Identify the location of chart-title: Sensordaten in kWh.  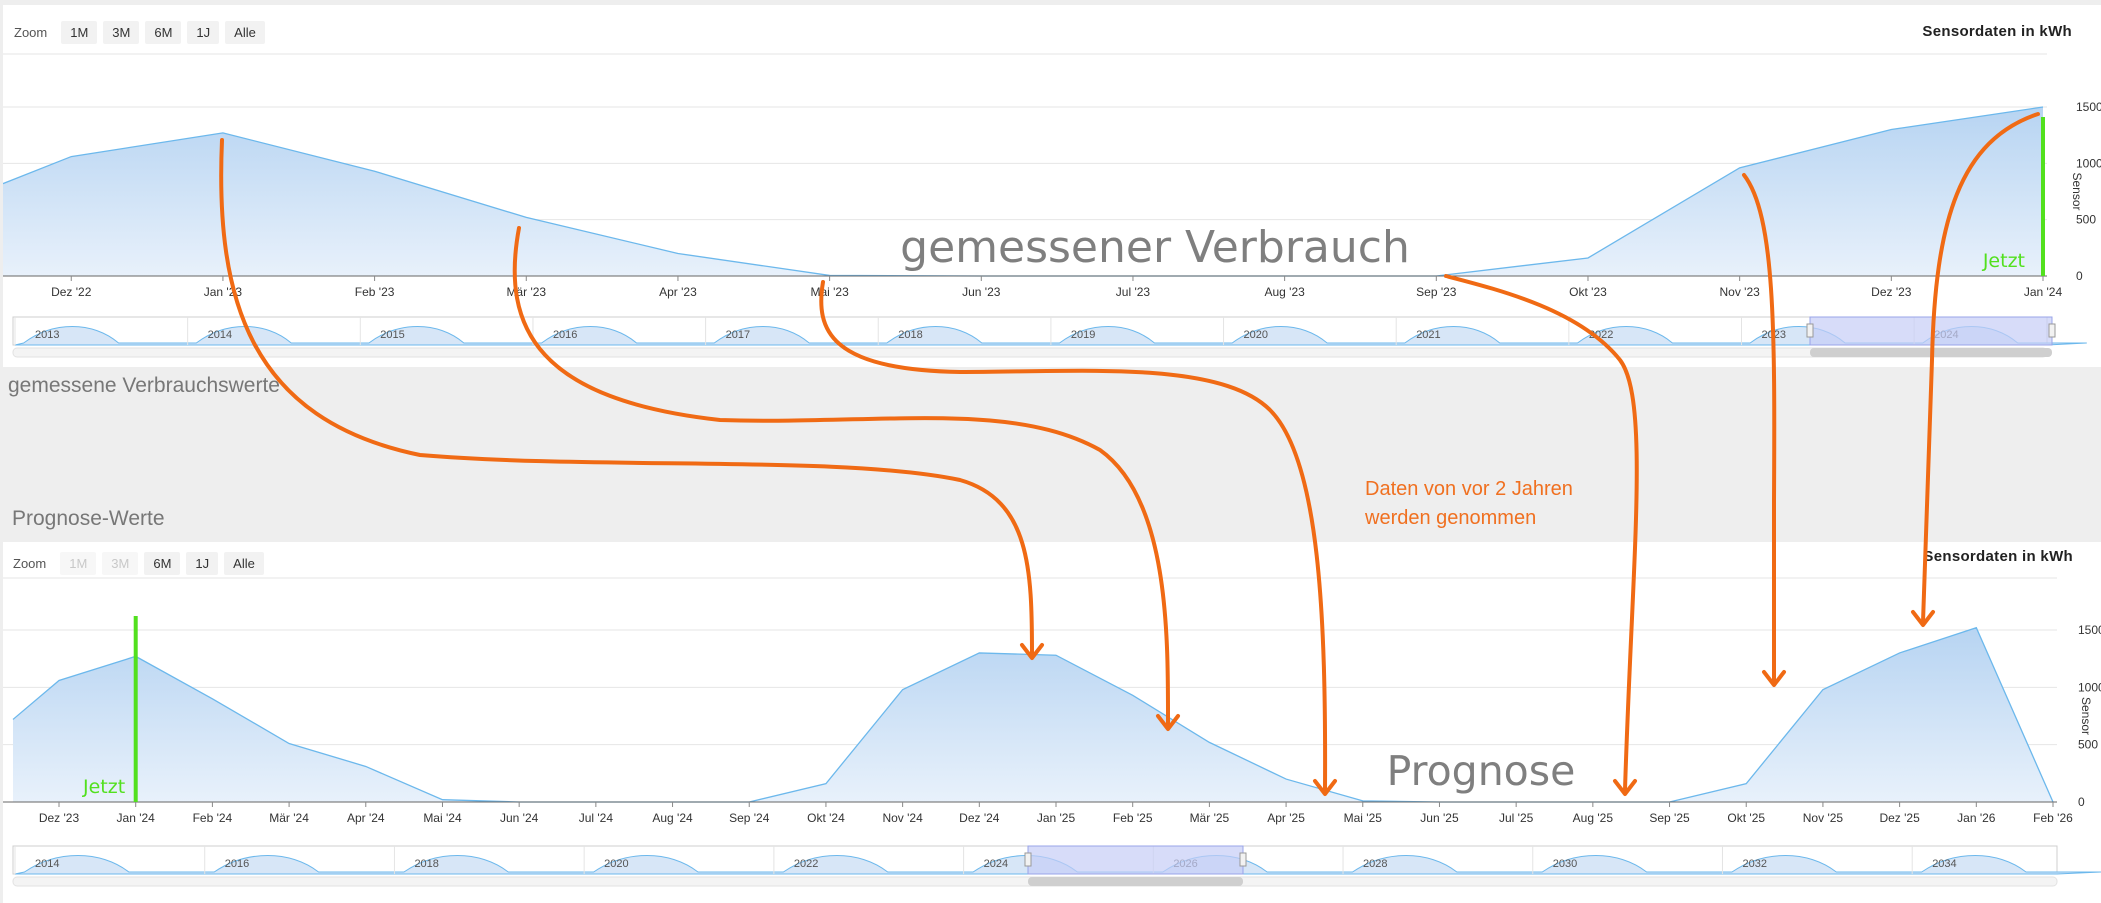
(1997, 31).